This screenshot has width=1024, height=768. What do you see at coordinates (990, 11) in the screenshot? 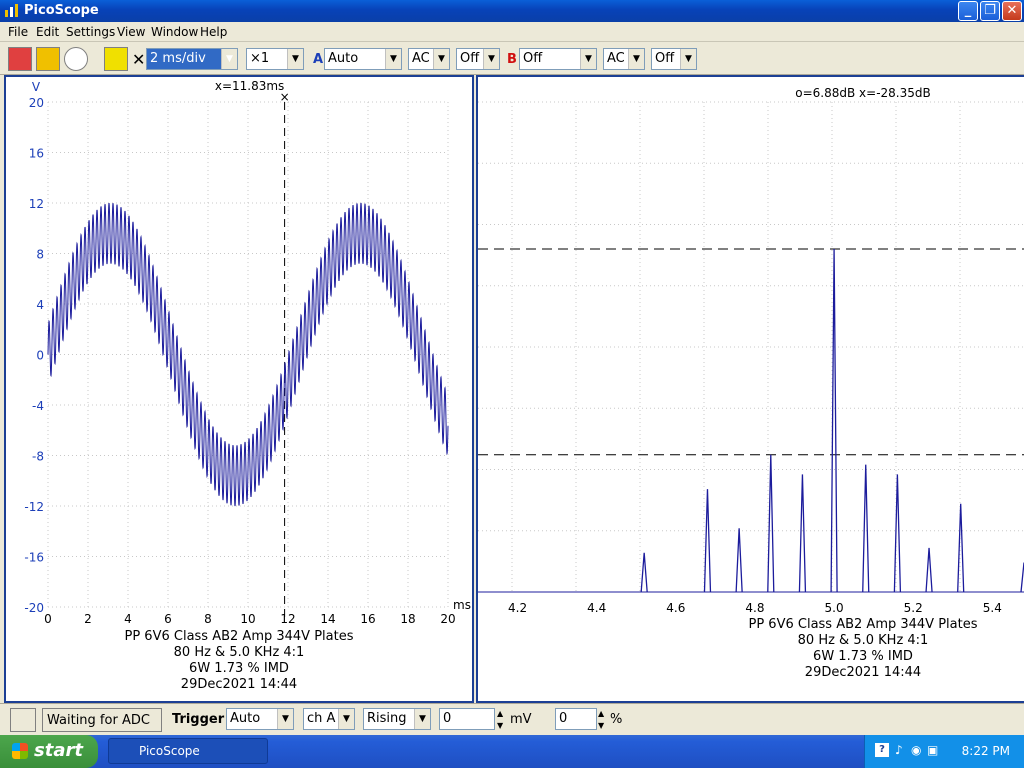
I see `restore-button: ❐` at bounding box center [990, 11].